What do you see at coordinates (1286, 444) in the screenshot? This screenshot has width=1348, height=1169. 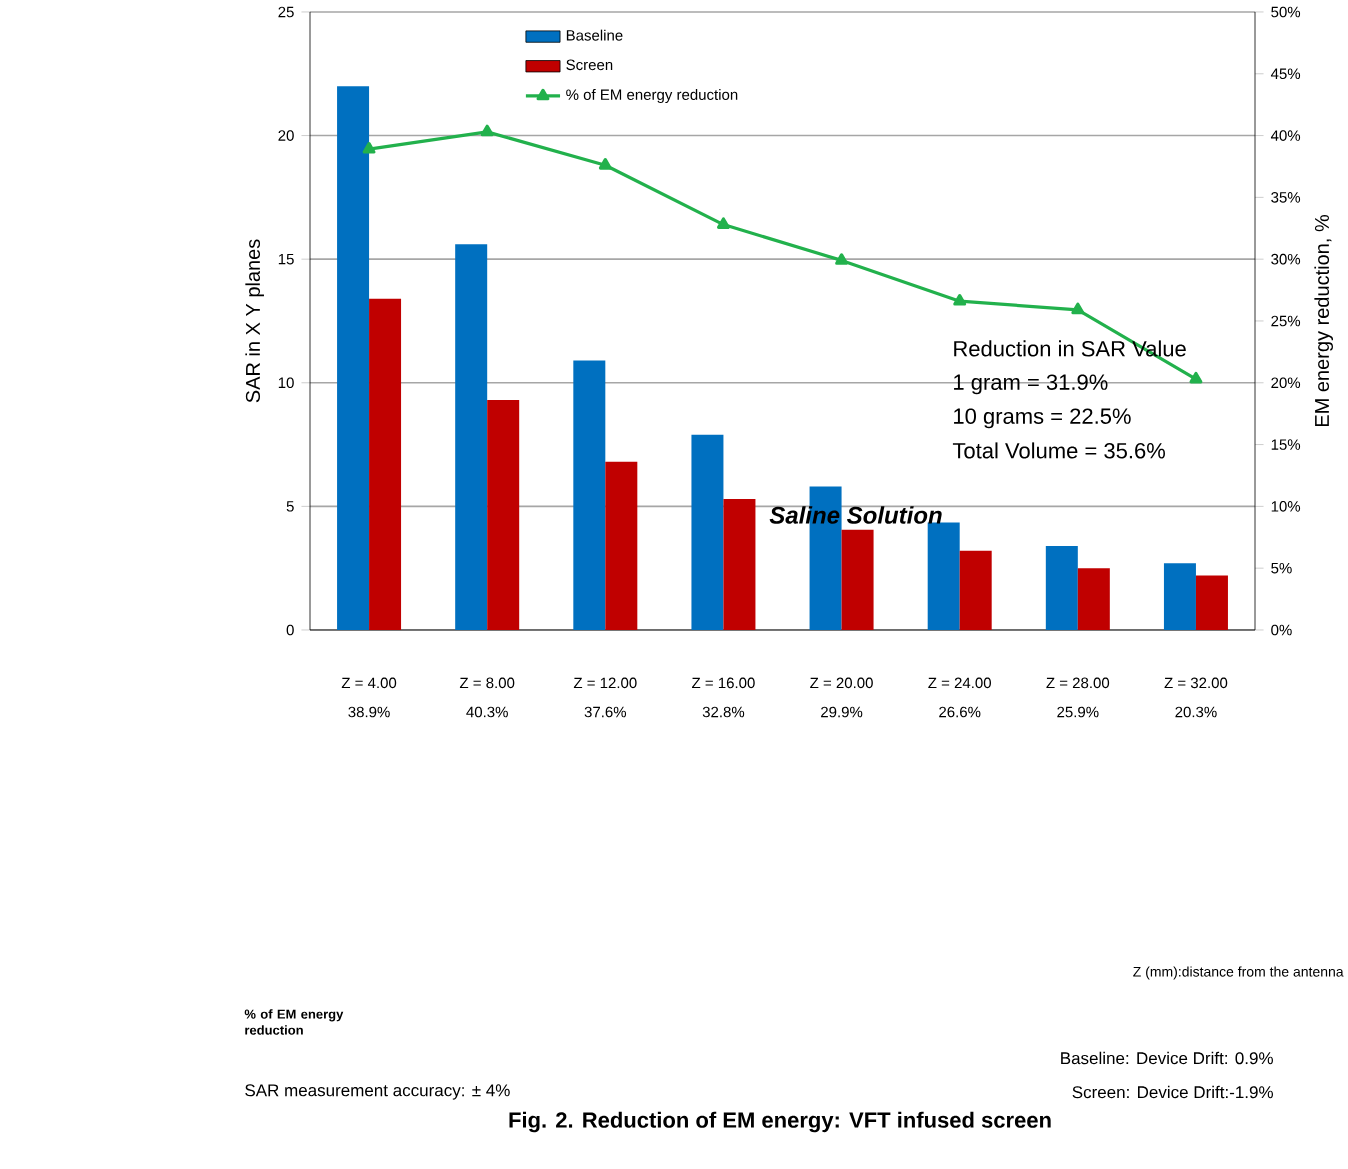 I see `y2-tick-label: 15%` at bounding box center [1286, 444].